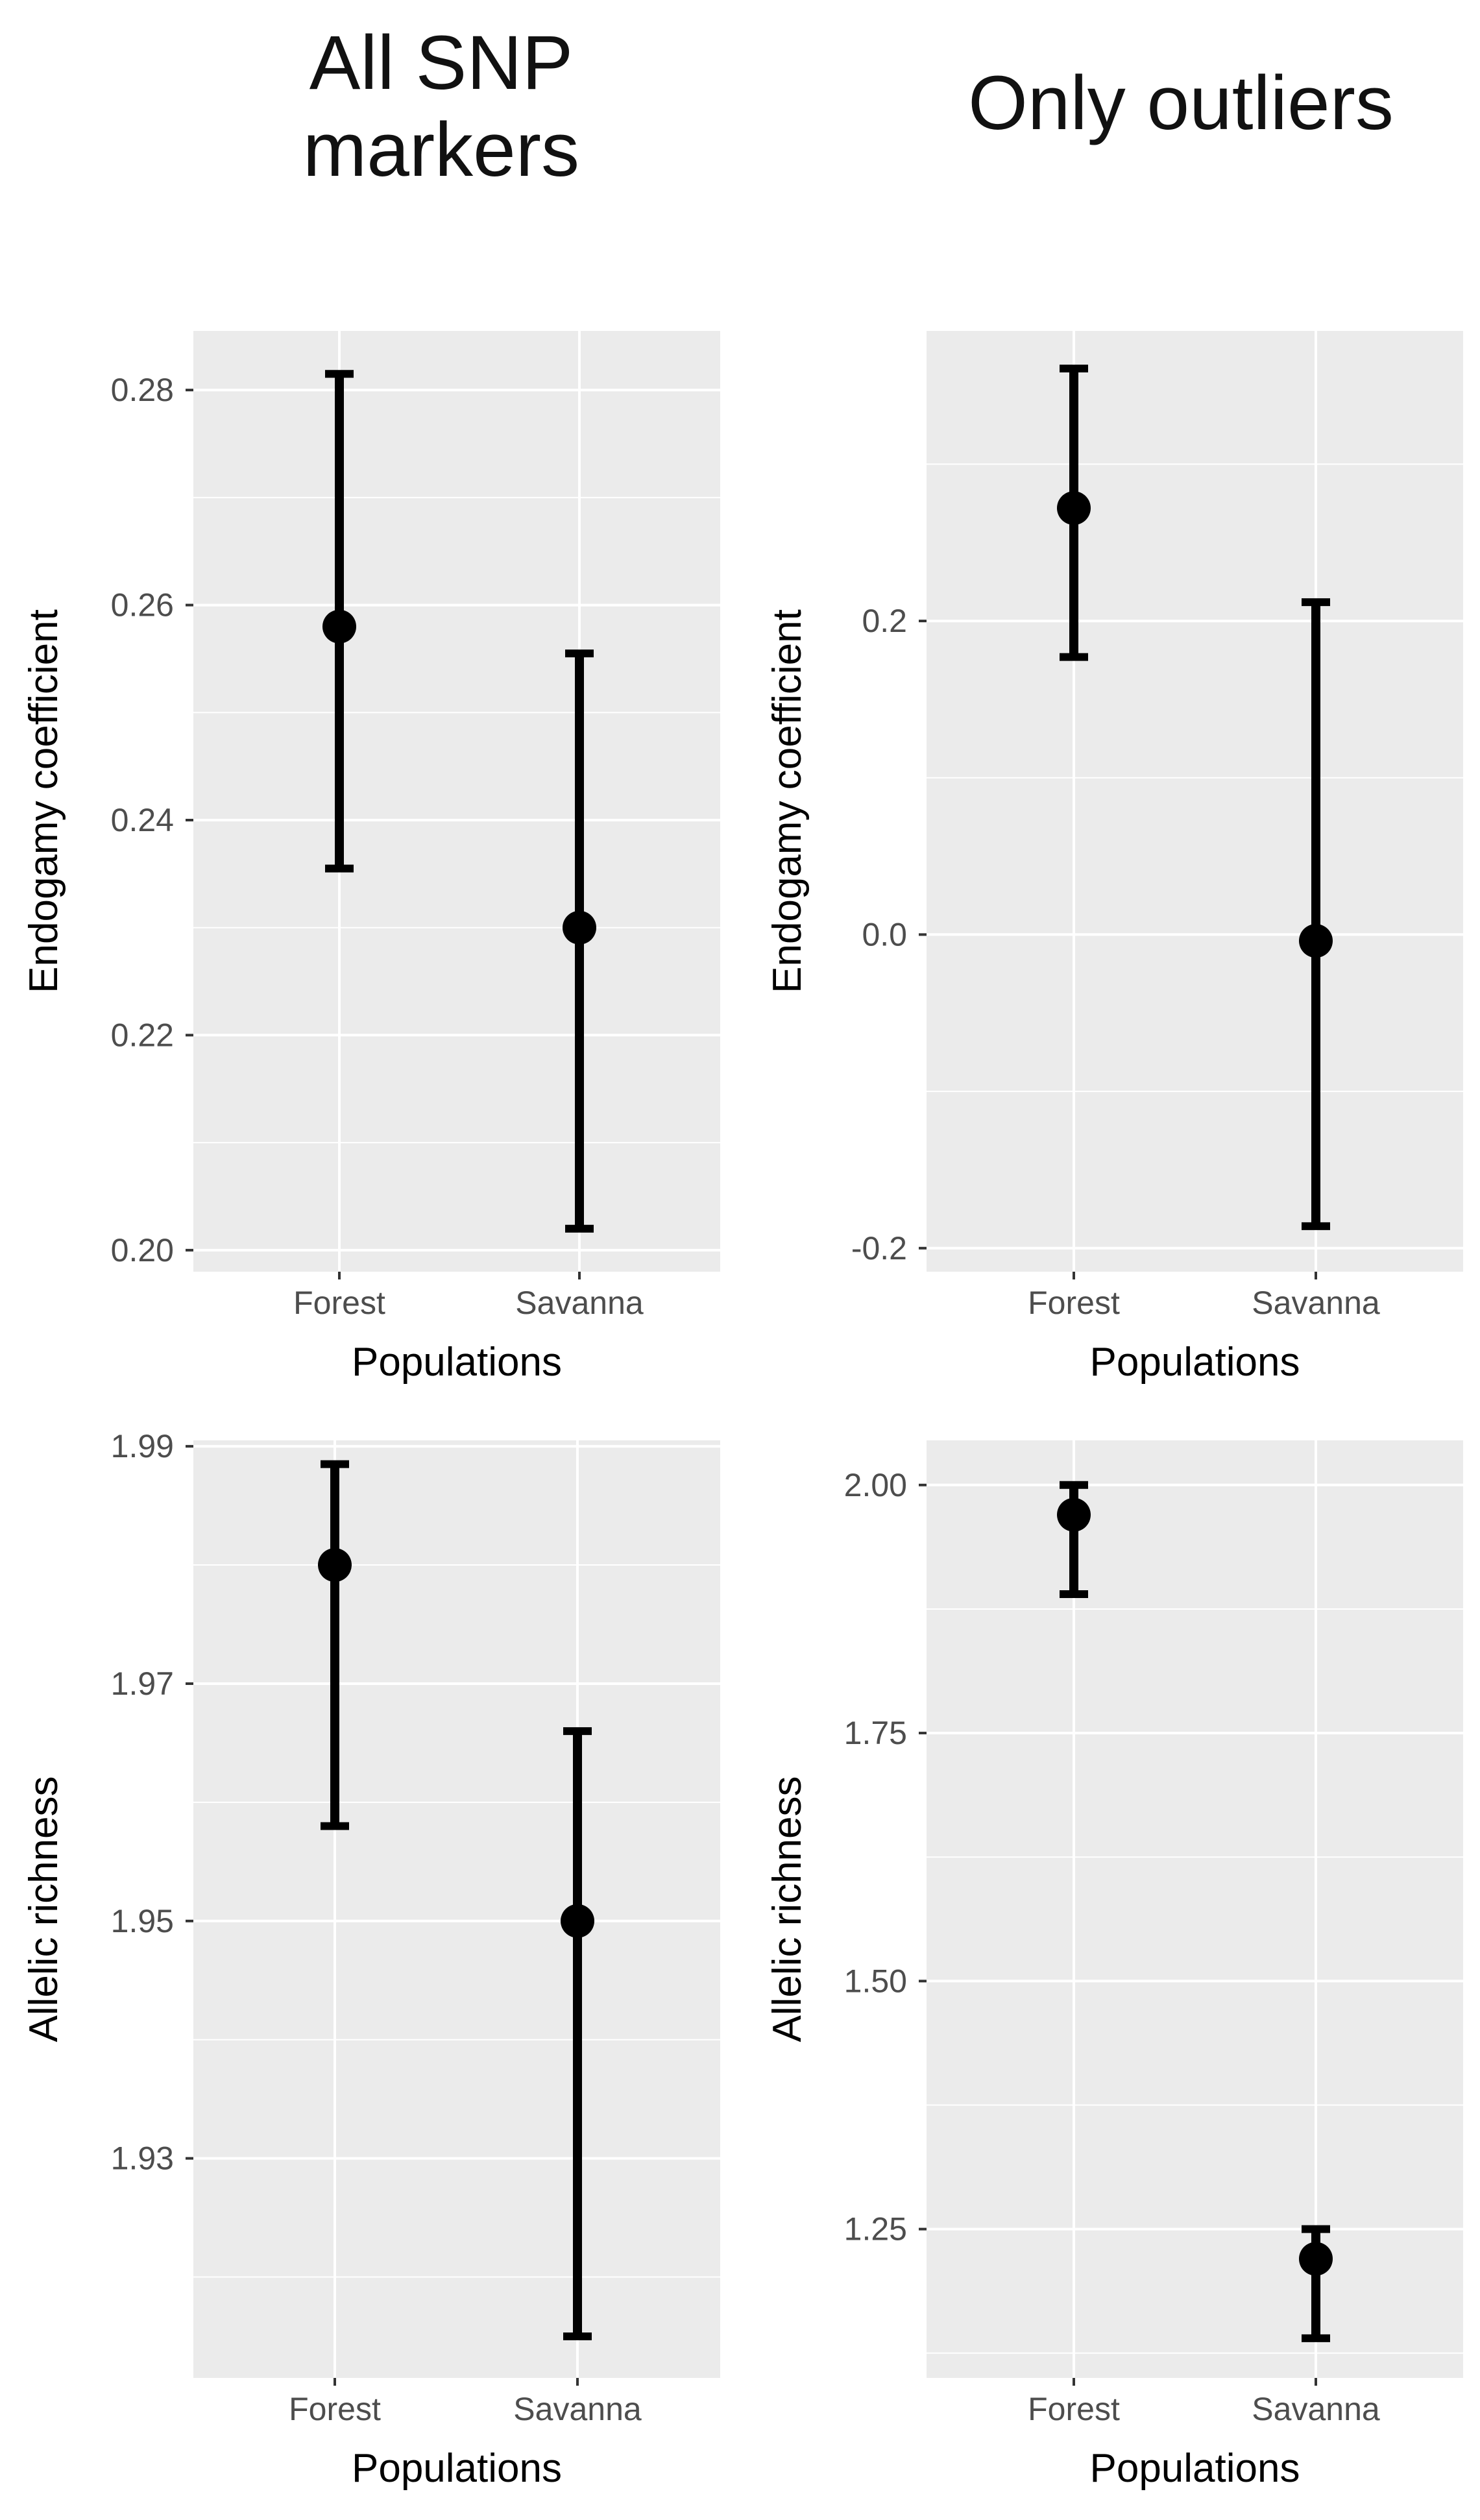 Image resolution: width=1480 pixels, height=2520 pixels. Describe the element at coordinates (142, 1921) in the screenshot. I see `y-tick-label: 1.95` at that location.